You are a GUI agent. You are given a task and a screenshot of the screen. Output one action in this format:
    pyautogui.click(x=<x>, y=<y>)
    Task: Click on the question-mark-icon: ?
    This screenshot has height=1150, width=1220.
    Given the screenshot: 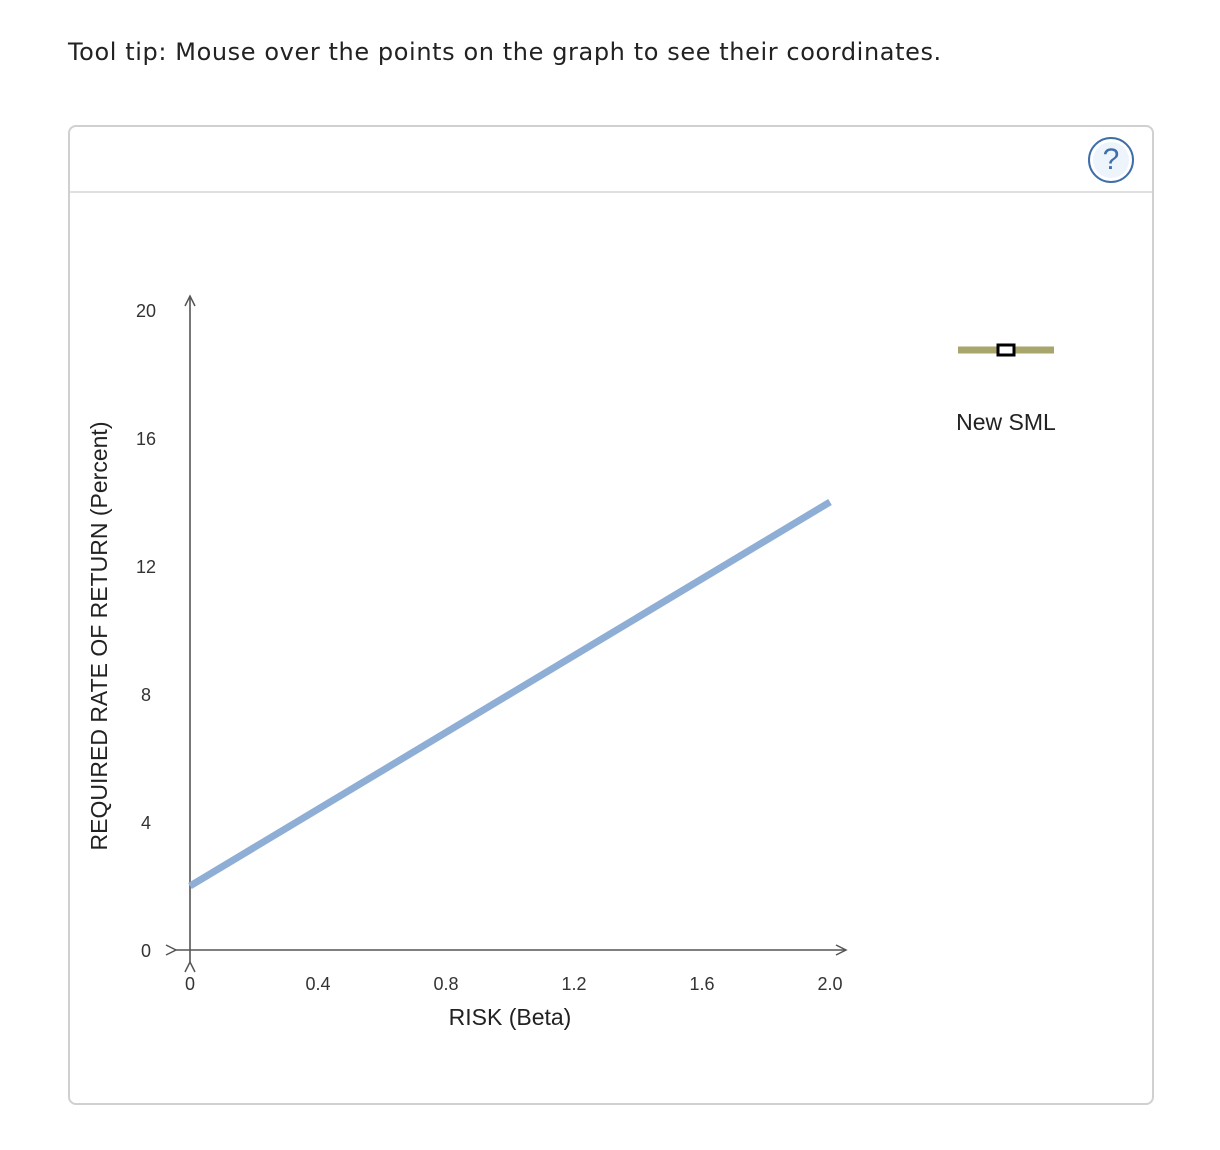 What is the action you would take?
    pyautogui.click(x=1111, y=160)
    